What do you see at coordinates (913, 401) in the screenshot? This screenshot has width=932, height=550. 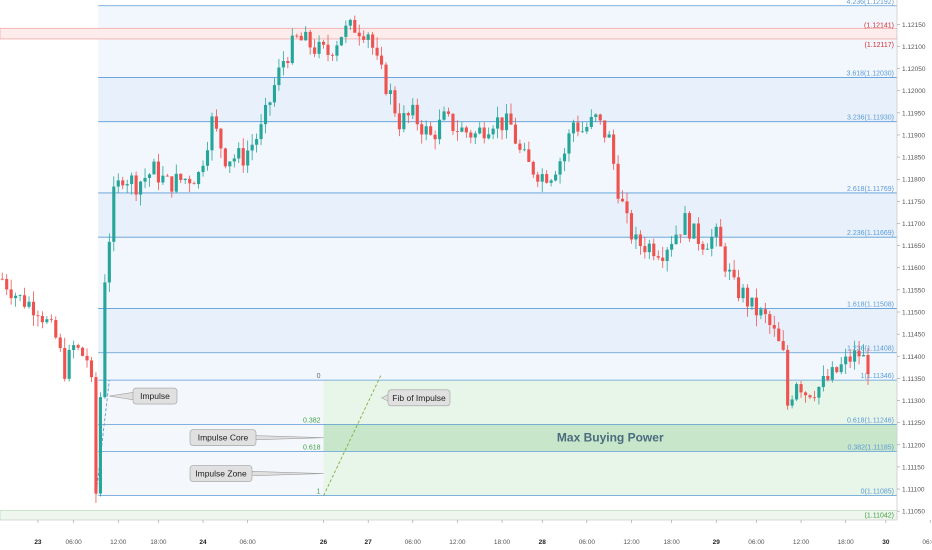 I see `y-tick-label: 1.11300` at bounding box center [913, 401].